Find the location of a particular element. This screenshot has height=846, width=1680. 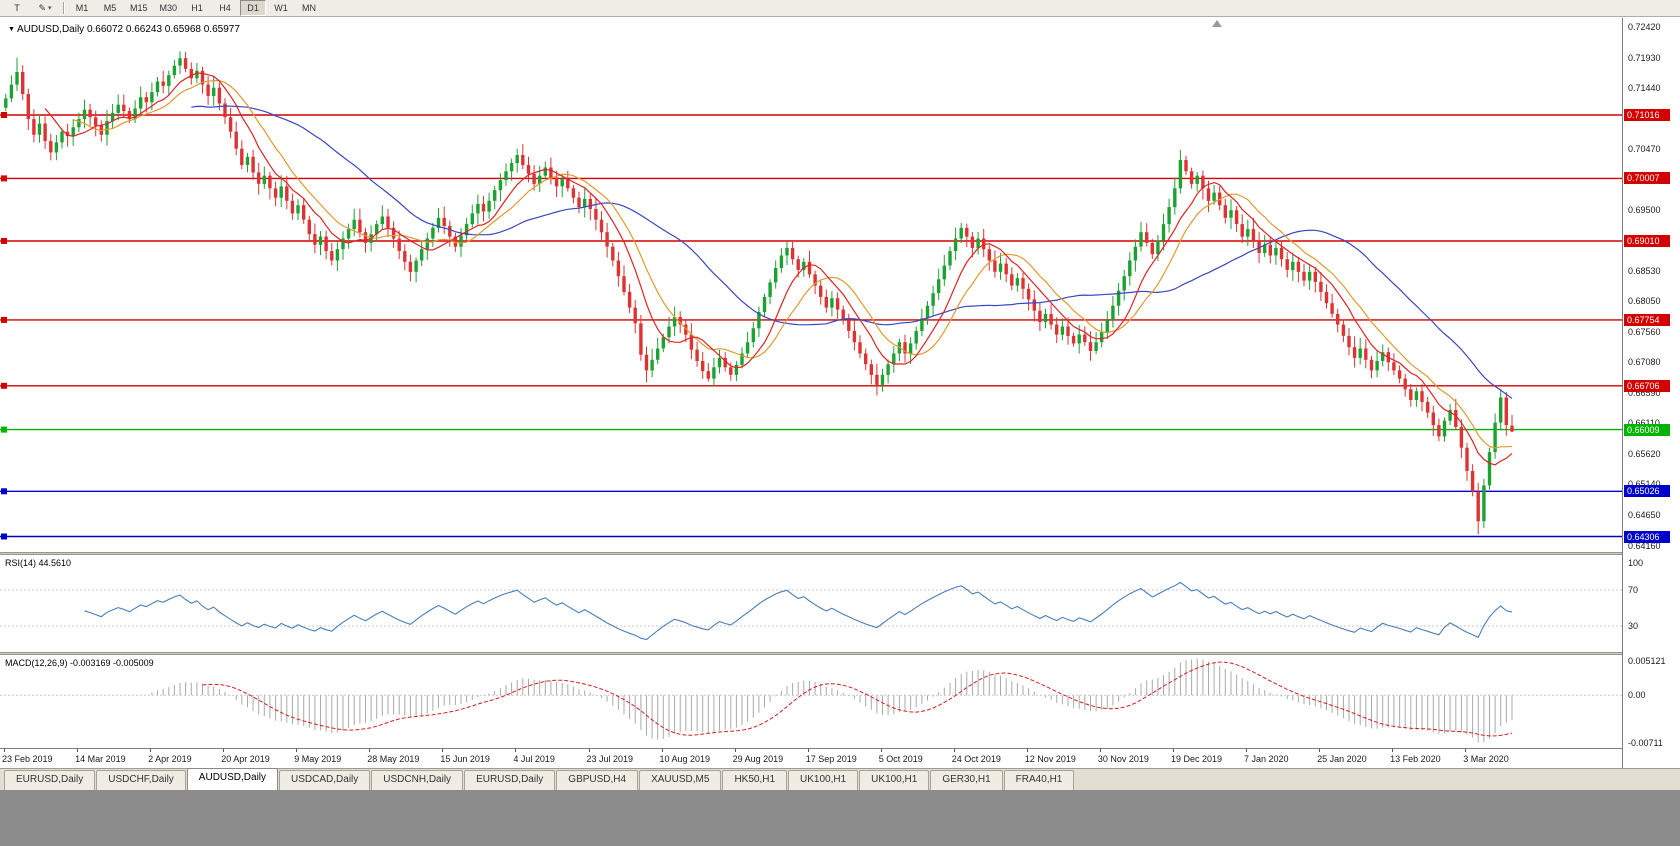

chart-tab-7: XAUUSD,M5 is located at coordinates (680, 780).